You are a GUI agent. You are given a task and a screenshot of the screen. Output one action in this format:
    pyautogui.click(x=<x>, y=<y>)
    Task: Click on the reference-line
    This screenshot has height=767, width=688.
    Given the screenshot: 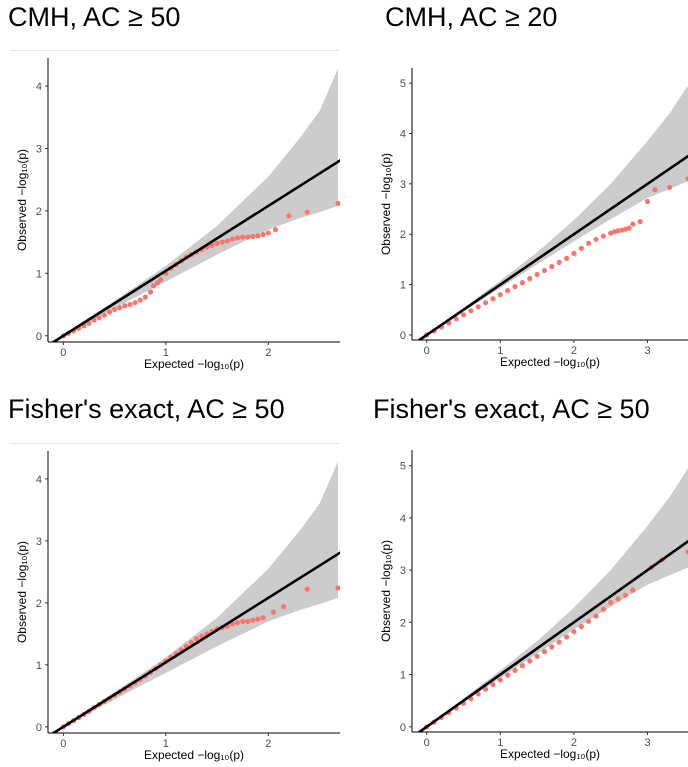 What is the action you would take?
    pyautogui.click(x=195, y=250)
    